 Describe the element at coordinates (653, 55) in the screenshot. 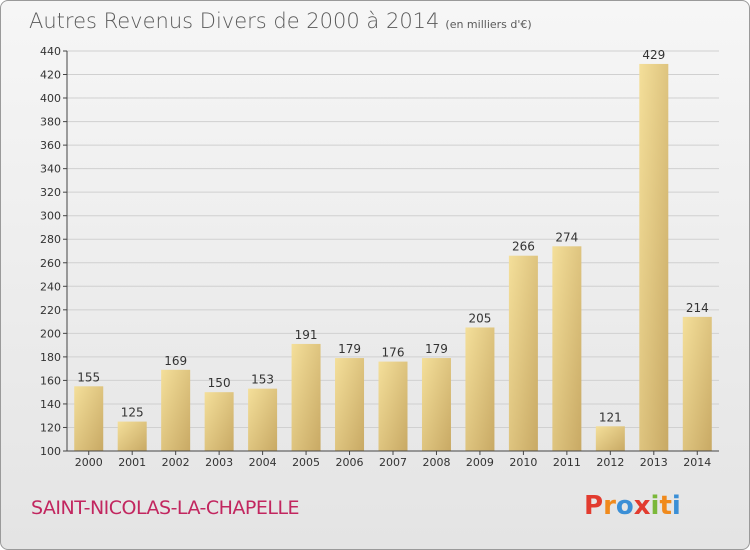

I see `bar-value-label: 429` at that location.